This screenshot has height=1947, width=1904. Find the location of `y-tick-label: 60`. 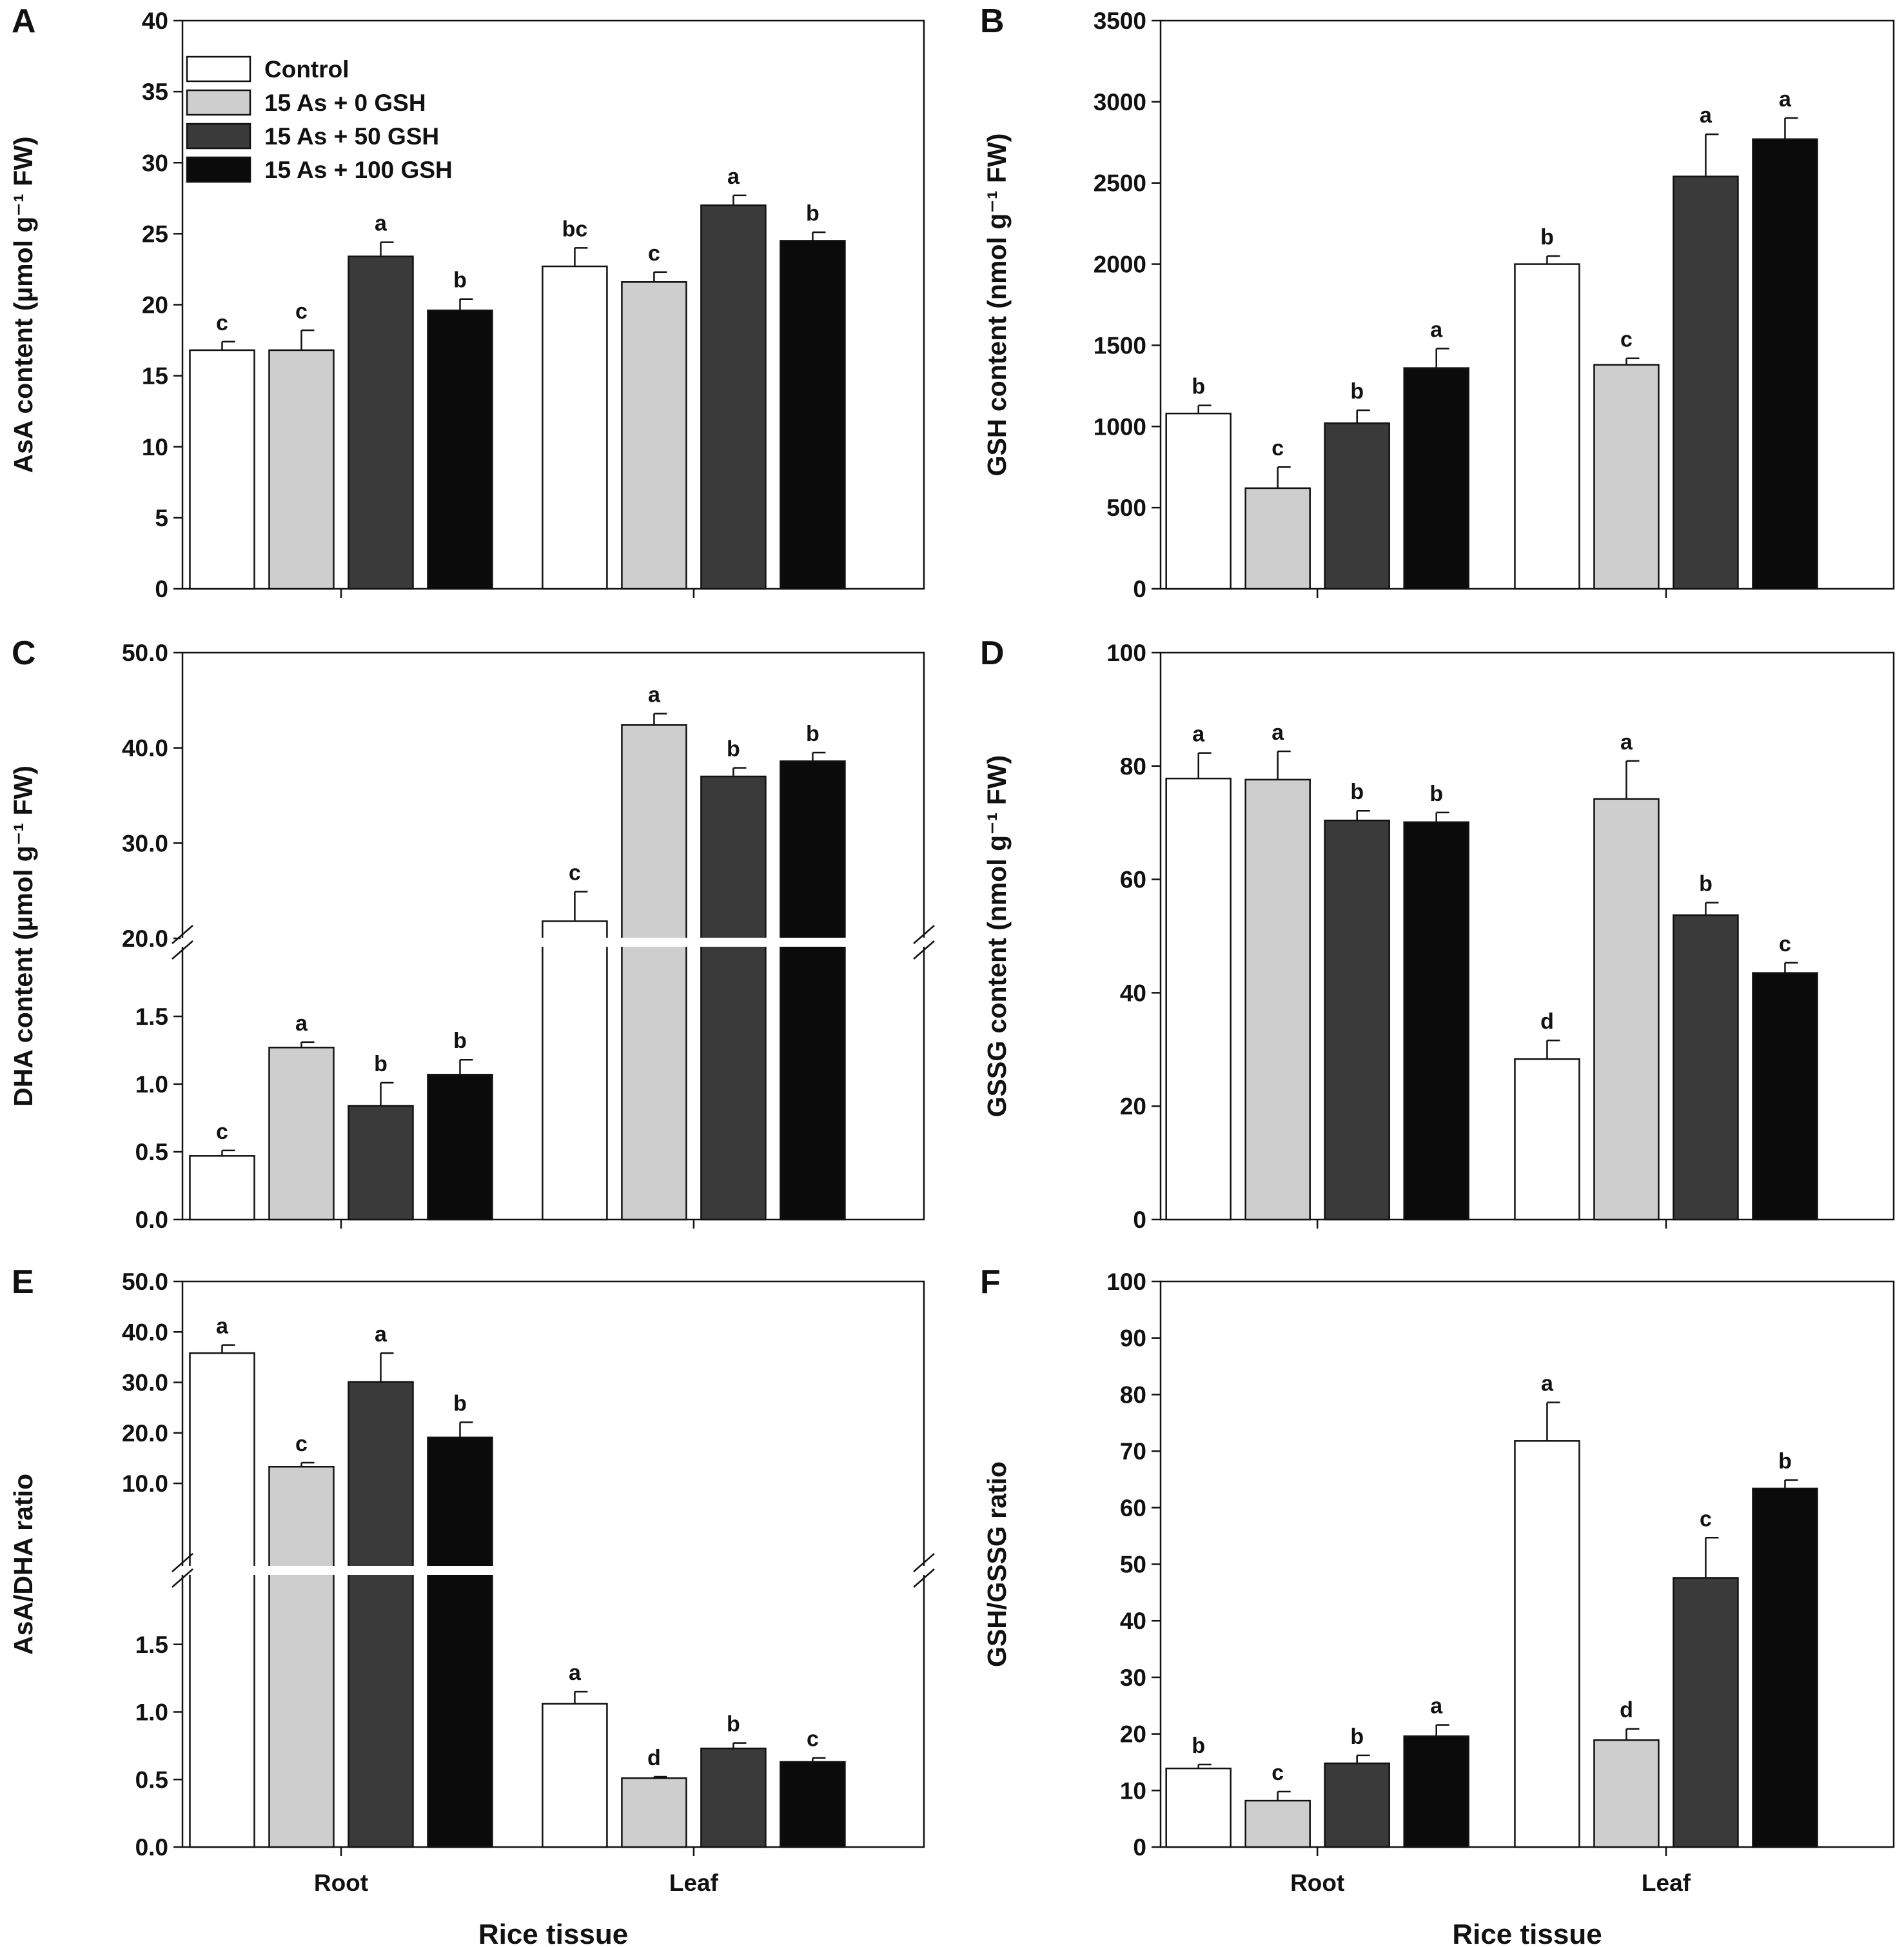

y-tick-label: 60 is located at coordinates (1133, 880).